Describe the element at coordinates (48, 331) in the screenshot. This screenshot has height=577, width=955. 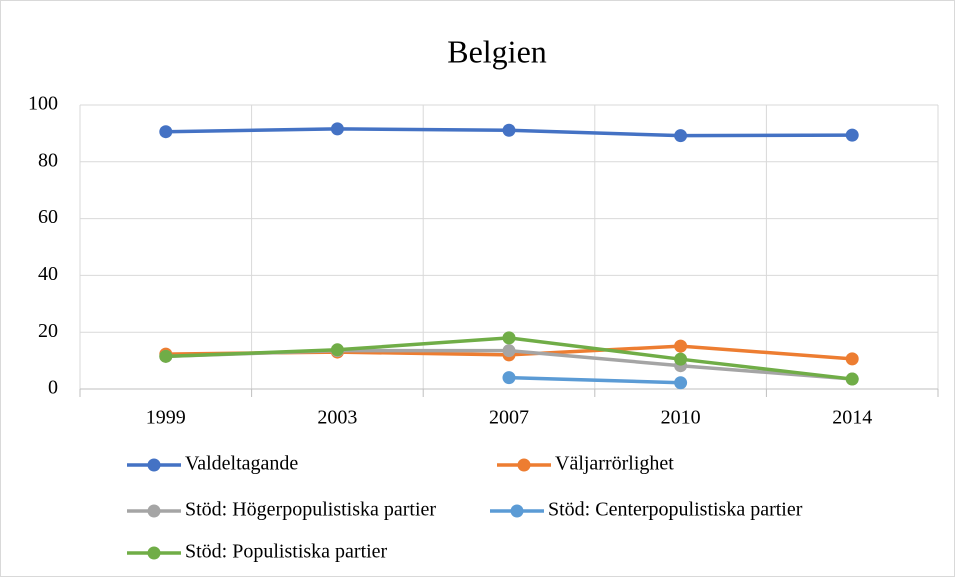
I see `y-tick-label: 20` at that location.